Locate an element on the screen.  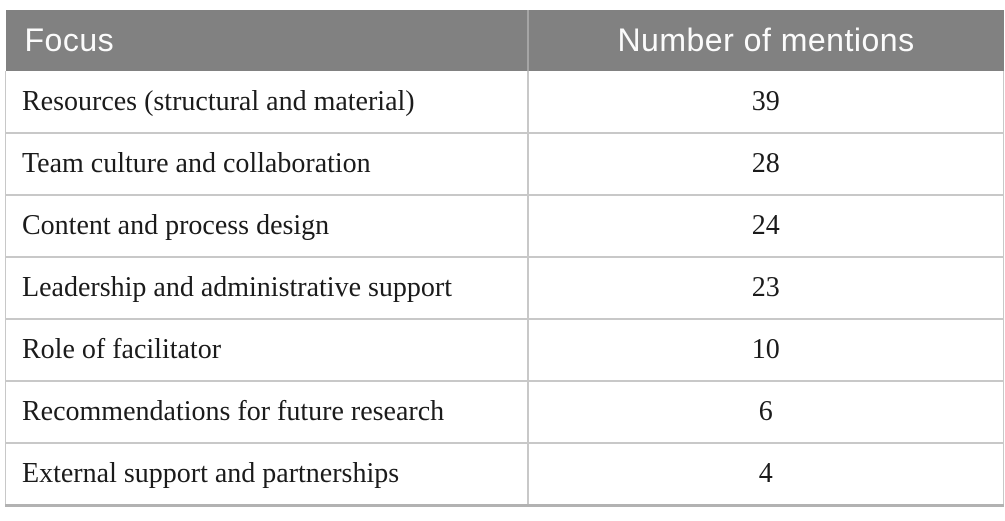
mentions-count-cell: 24 is located at coordinates (765, 225).